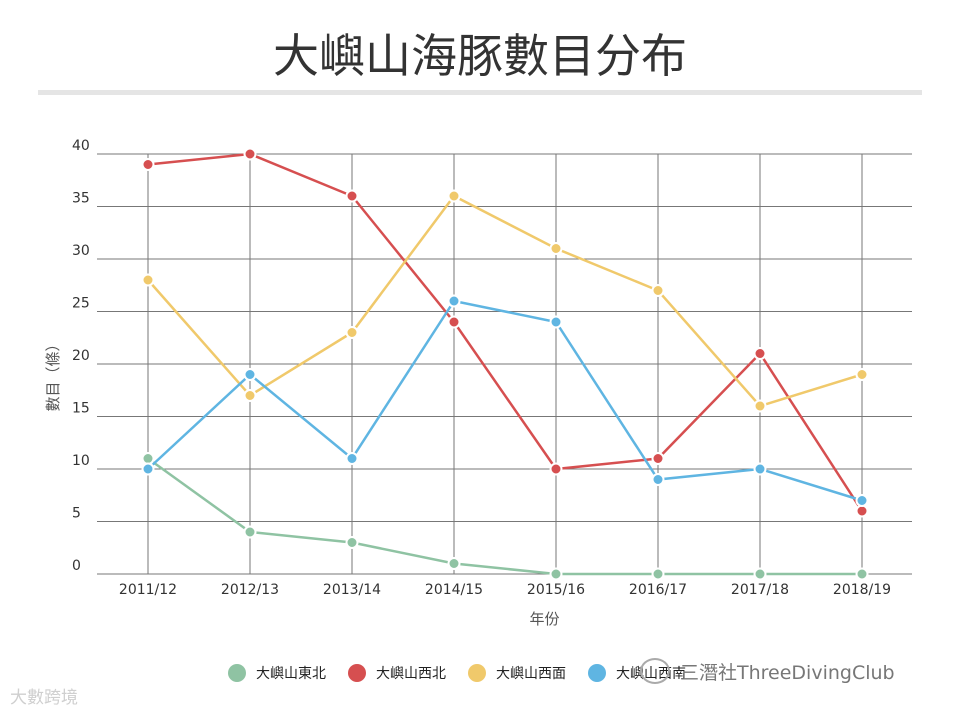  I want to click on x-tick-label: 2016/17, so click(658, 590).